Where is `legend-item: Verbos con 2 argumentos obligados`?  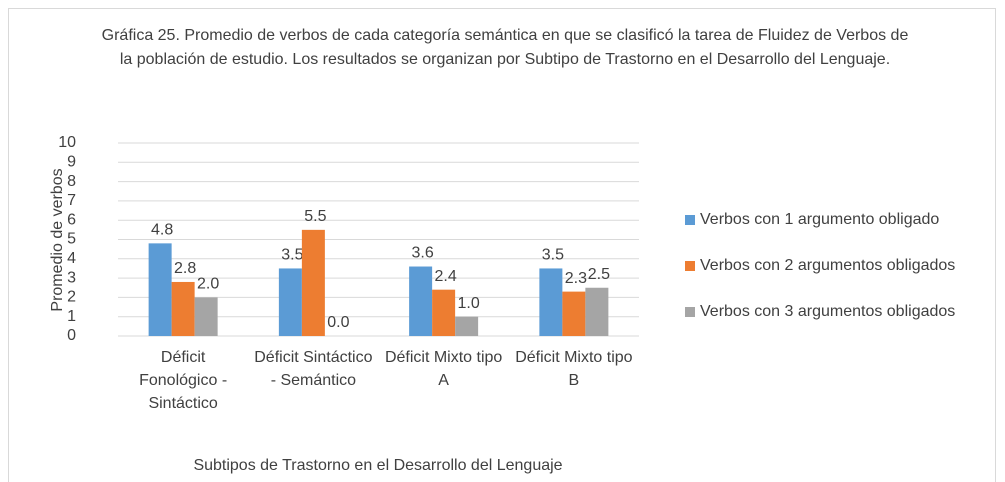 legend-item: Verbos con 2 argumentos obligados is located at coordinates (841, 266).